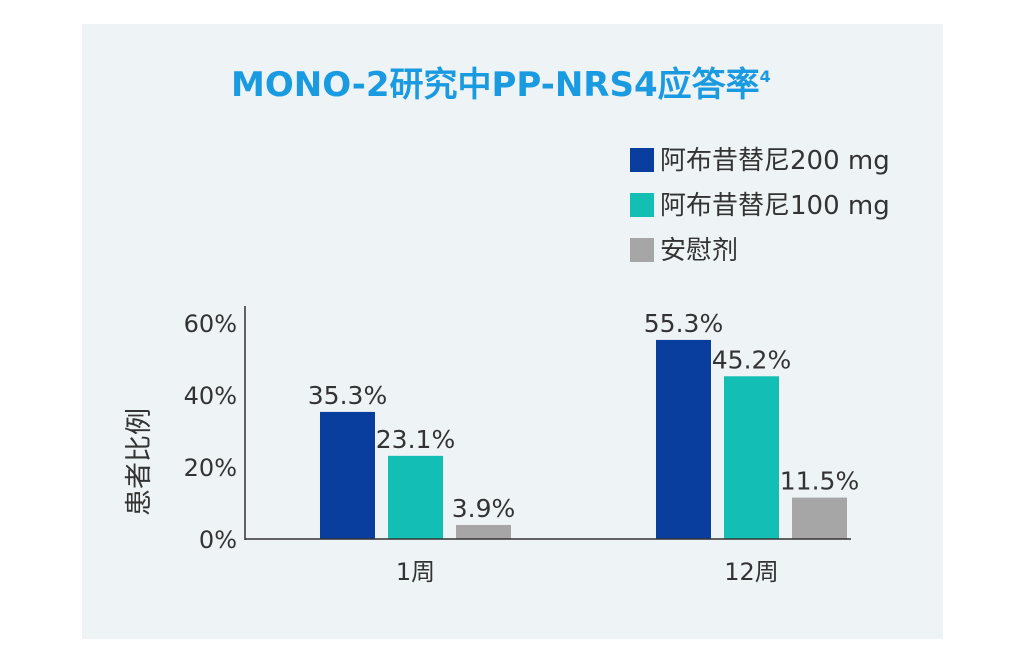 The width and height of the screenshot is (1024, 654). What do you see at coordinates (347, 395) in the screenshot?
I see `data-label: 35.3%` at bounding box center [347, 395].